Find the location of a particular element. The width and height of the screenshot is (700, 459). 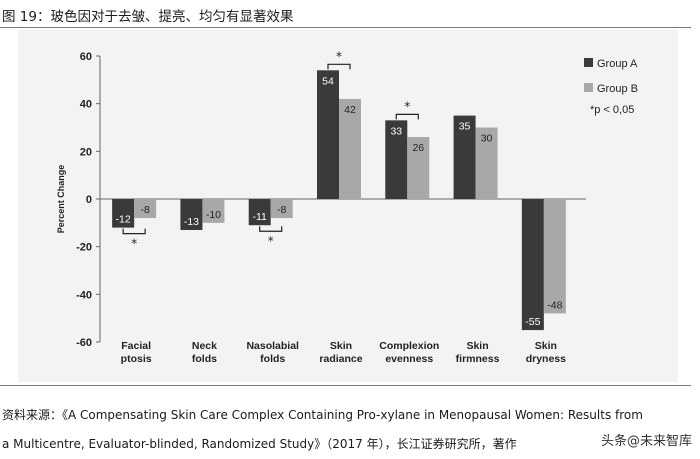

legend-label: Group A is located at coordinates (617, 64).